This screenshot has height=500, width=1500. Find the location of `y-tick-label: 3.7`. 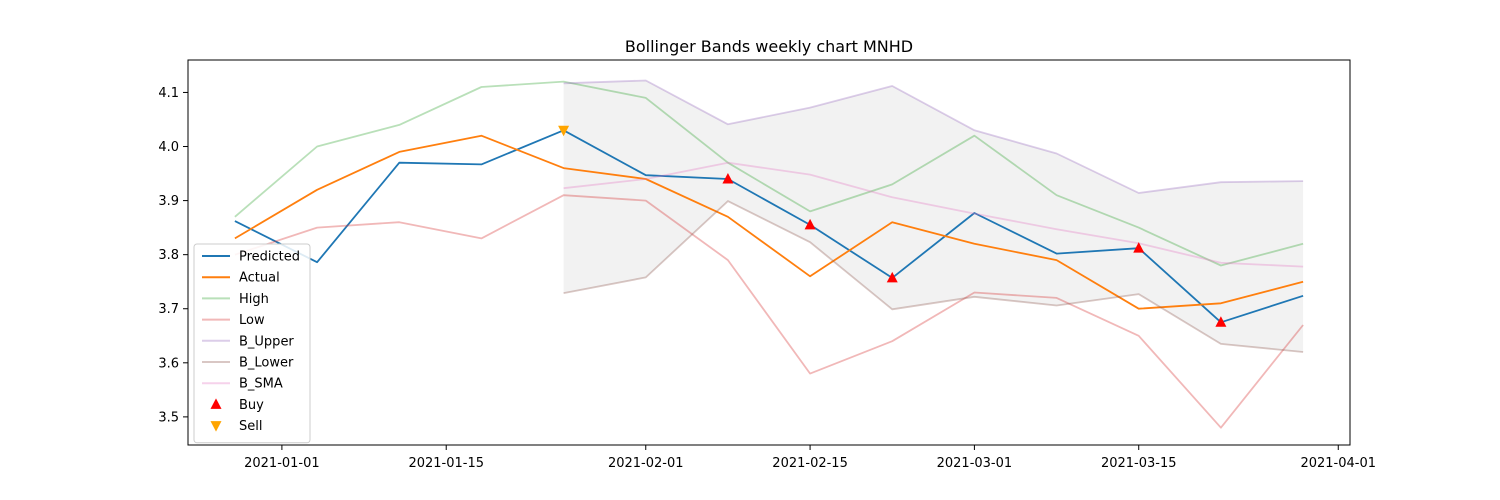

y-tick-label: 3.7 is located at coordinates (168, 309).